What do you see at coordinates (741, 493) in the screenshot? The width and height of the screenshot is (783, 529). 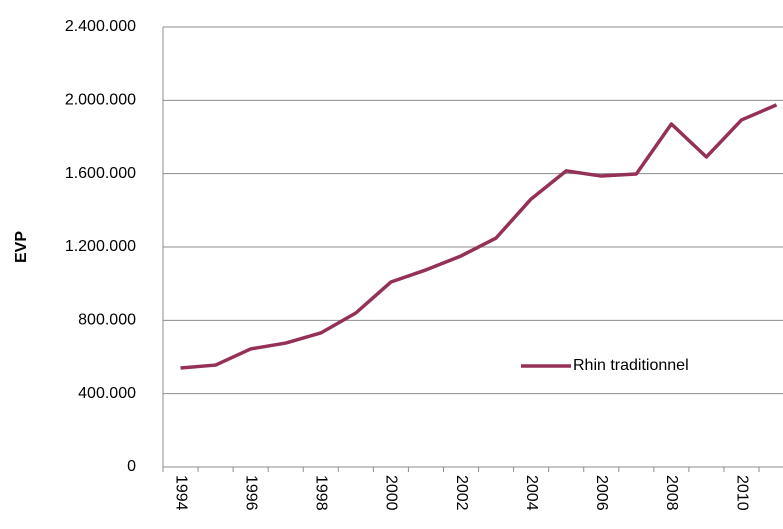 I see `x-tick-label: 2010` at bounding box center [741, 493].